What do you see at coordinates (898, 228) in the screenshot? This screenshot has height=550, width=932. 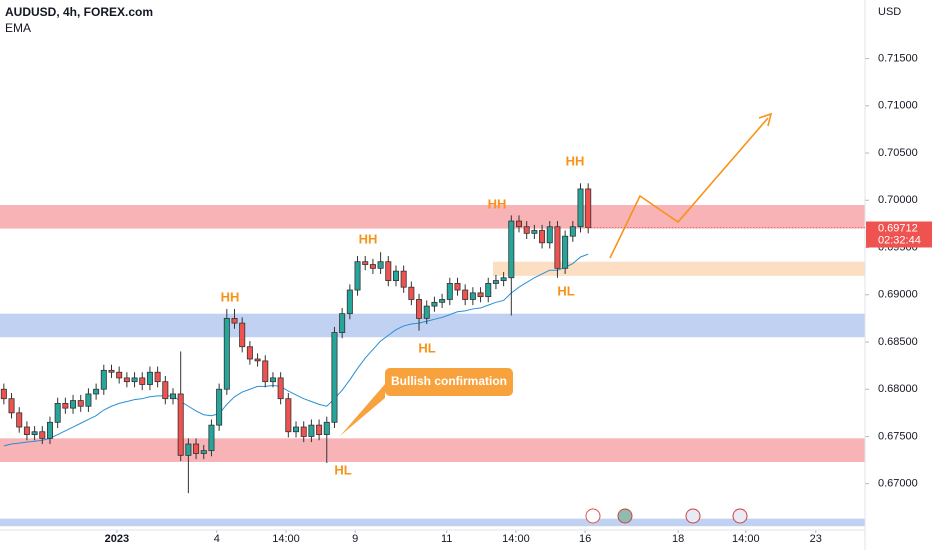 I see `last-price: 0.69712` at bounding box center [898, 228].